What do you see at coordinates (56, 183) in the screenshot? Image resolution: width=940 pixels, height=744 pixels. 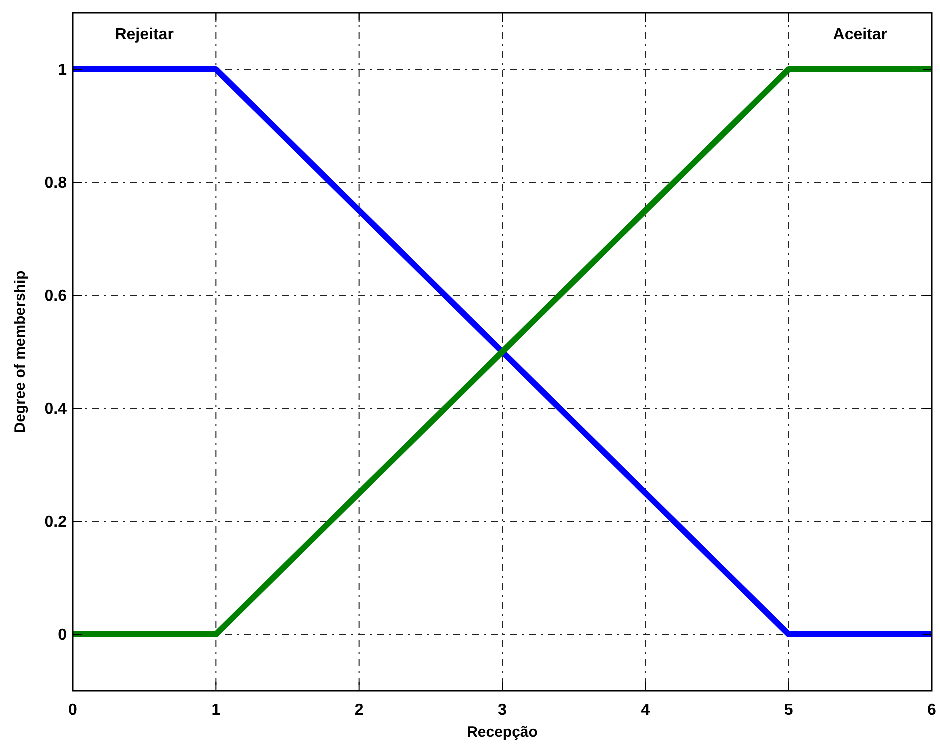 I see `y-tick-label: 0.8` at bounding box center [56, 183].